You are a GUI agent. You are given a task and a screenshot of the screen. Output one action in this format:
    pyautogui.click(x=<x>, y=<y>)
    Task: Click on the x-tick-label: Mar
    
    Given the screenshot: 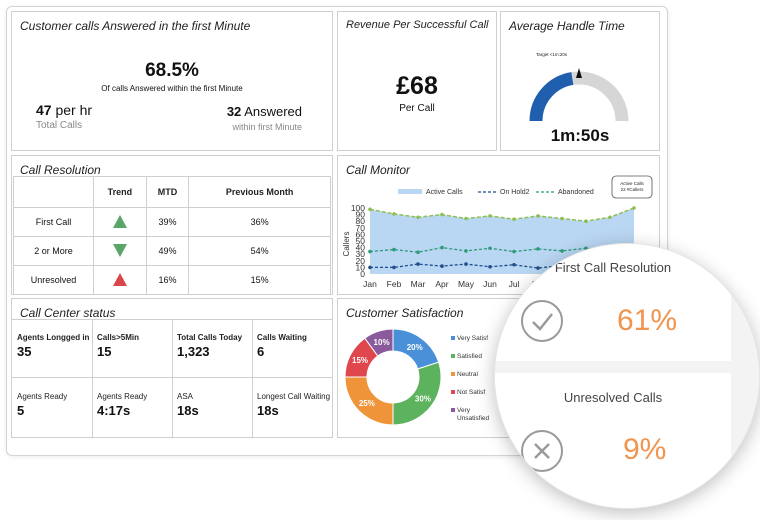 What is the action you would take?
    pyautogui.click(x=418, y=284)
    